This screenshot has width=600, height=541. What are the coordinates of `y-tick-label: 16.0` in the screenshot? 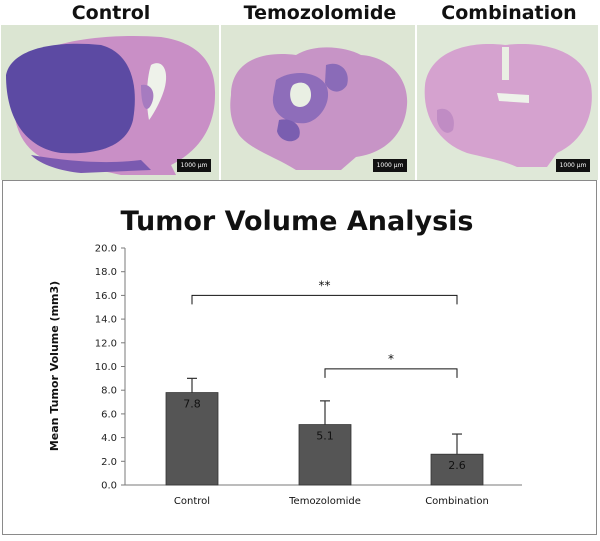 It's located at (106, 296).